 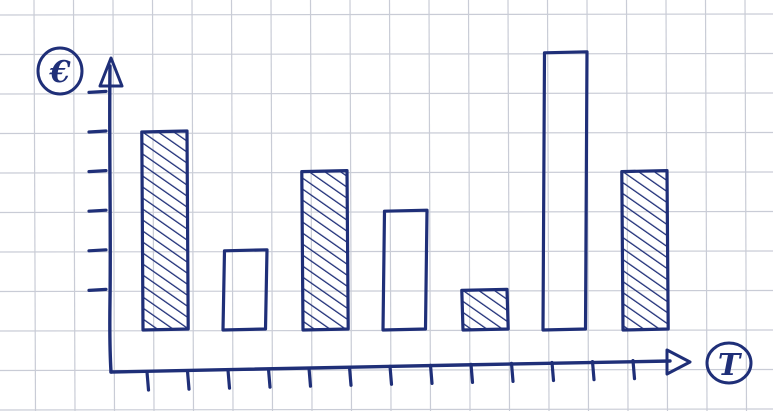 I want to click on x-axis-label: T, so click(x=729, y=363).